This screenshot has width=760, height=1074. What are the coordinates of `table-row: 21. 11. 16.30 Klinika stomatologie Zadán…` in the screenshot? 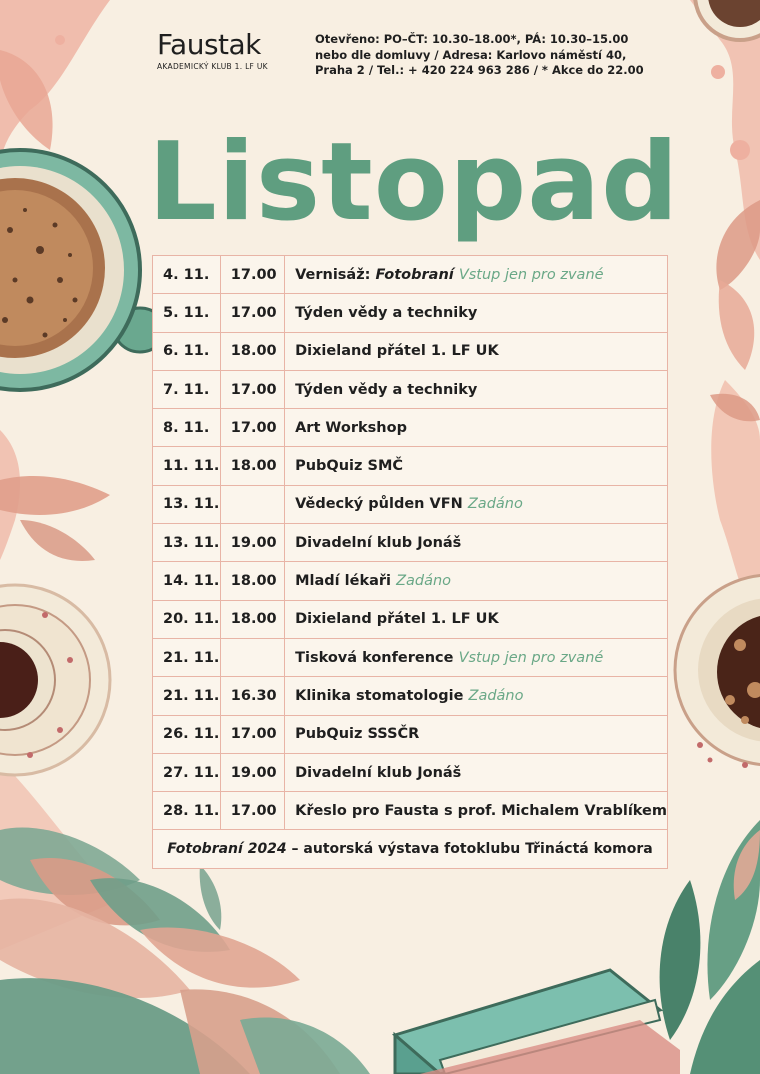 It's located at (410, 696).